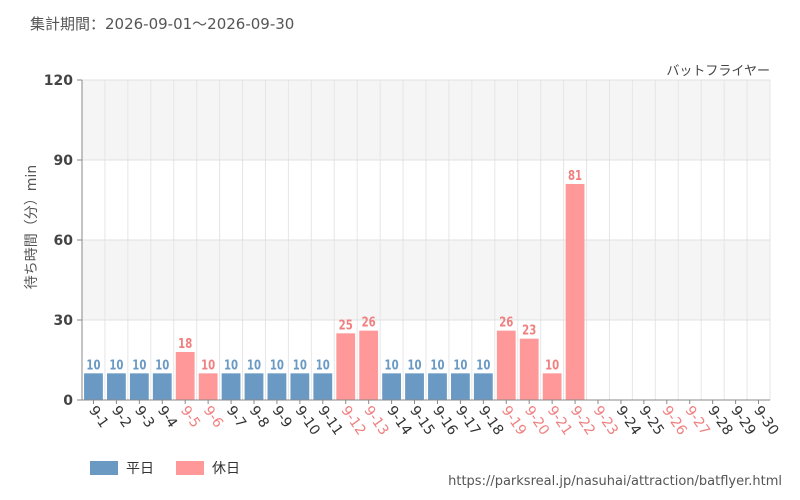  Describe the element at coordinates (104, 468) in the screenshot. I see `legend-swatch-weekday` at that location.